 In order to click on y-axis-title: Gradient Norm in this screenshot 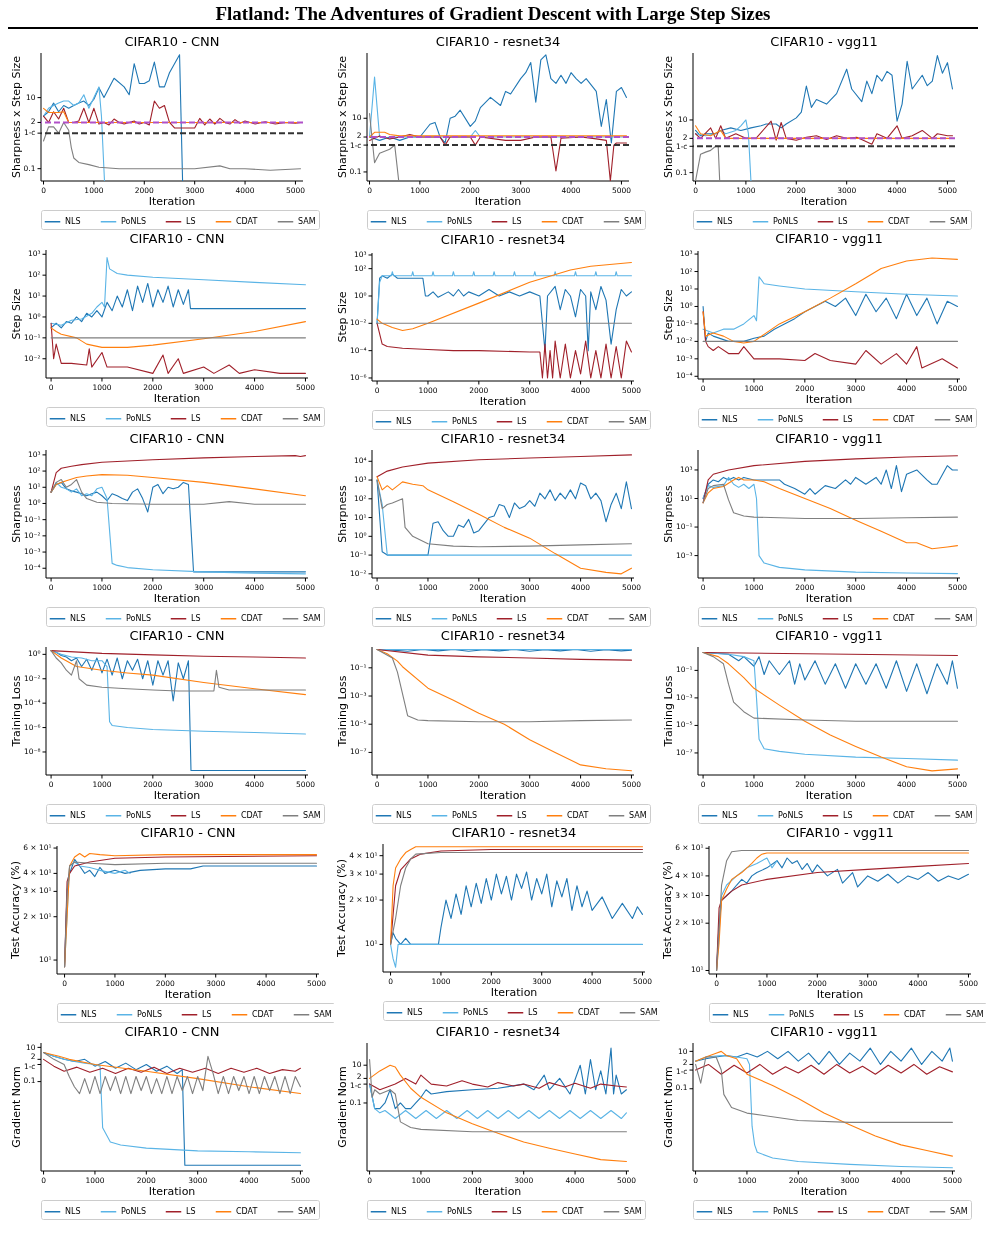, I will do `click(16, 1107)`.